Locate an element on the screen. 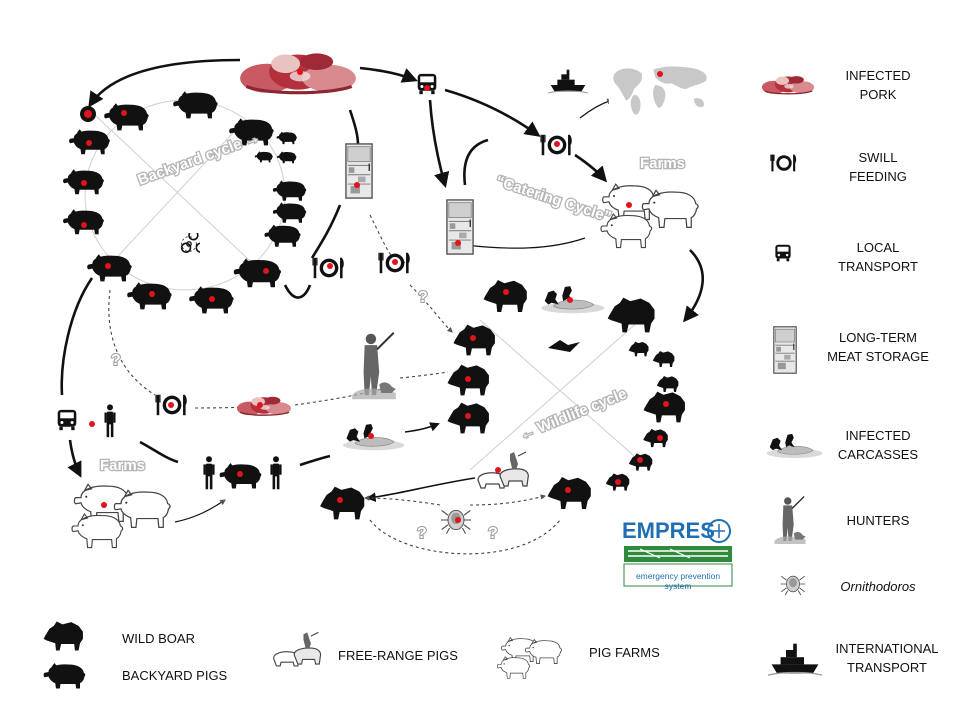 The height and width of the screenshot is (720, 960). backyard-cycle: Backyard cycle → is located at coordinates (185, 202).